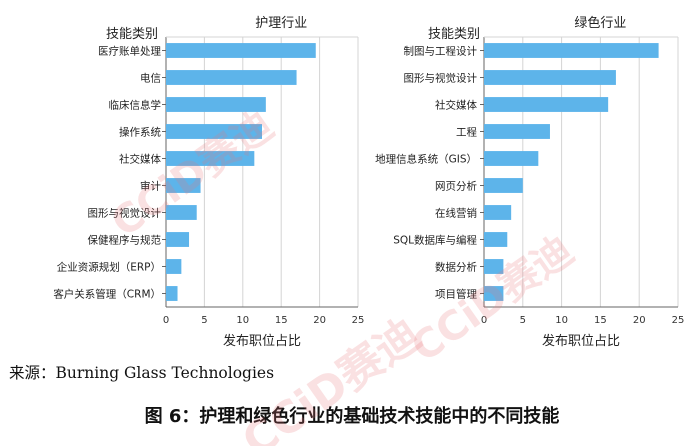 The height and width of the screenshot is (446, 695). What do you see at coordinates (456, 186) in the screenshot?
I see `category-label: 网页分析` at bounding box center [456, 186].